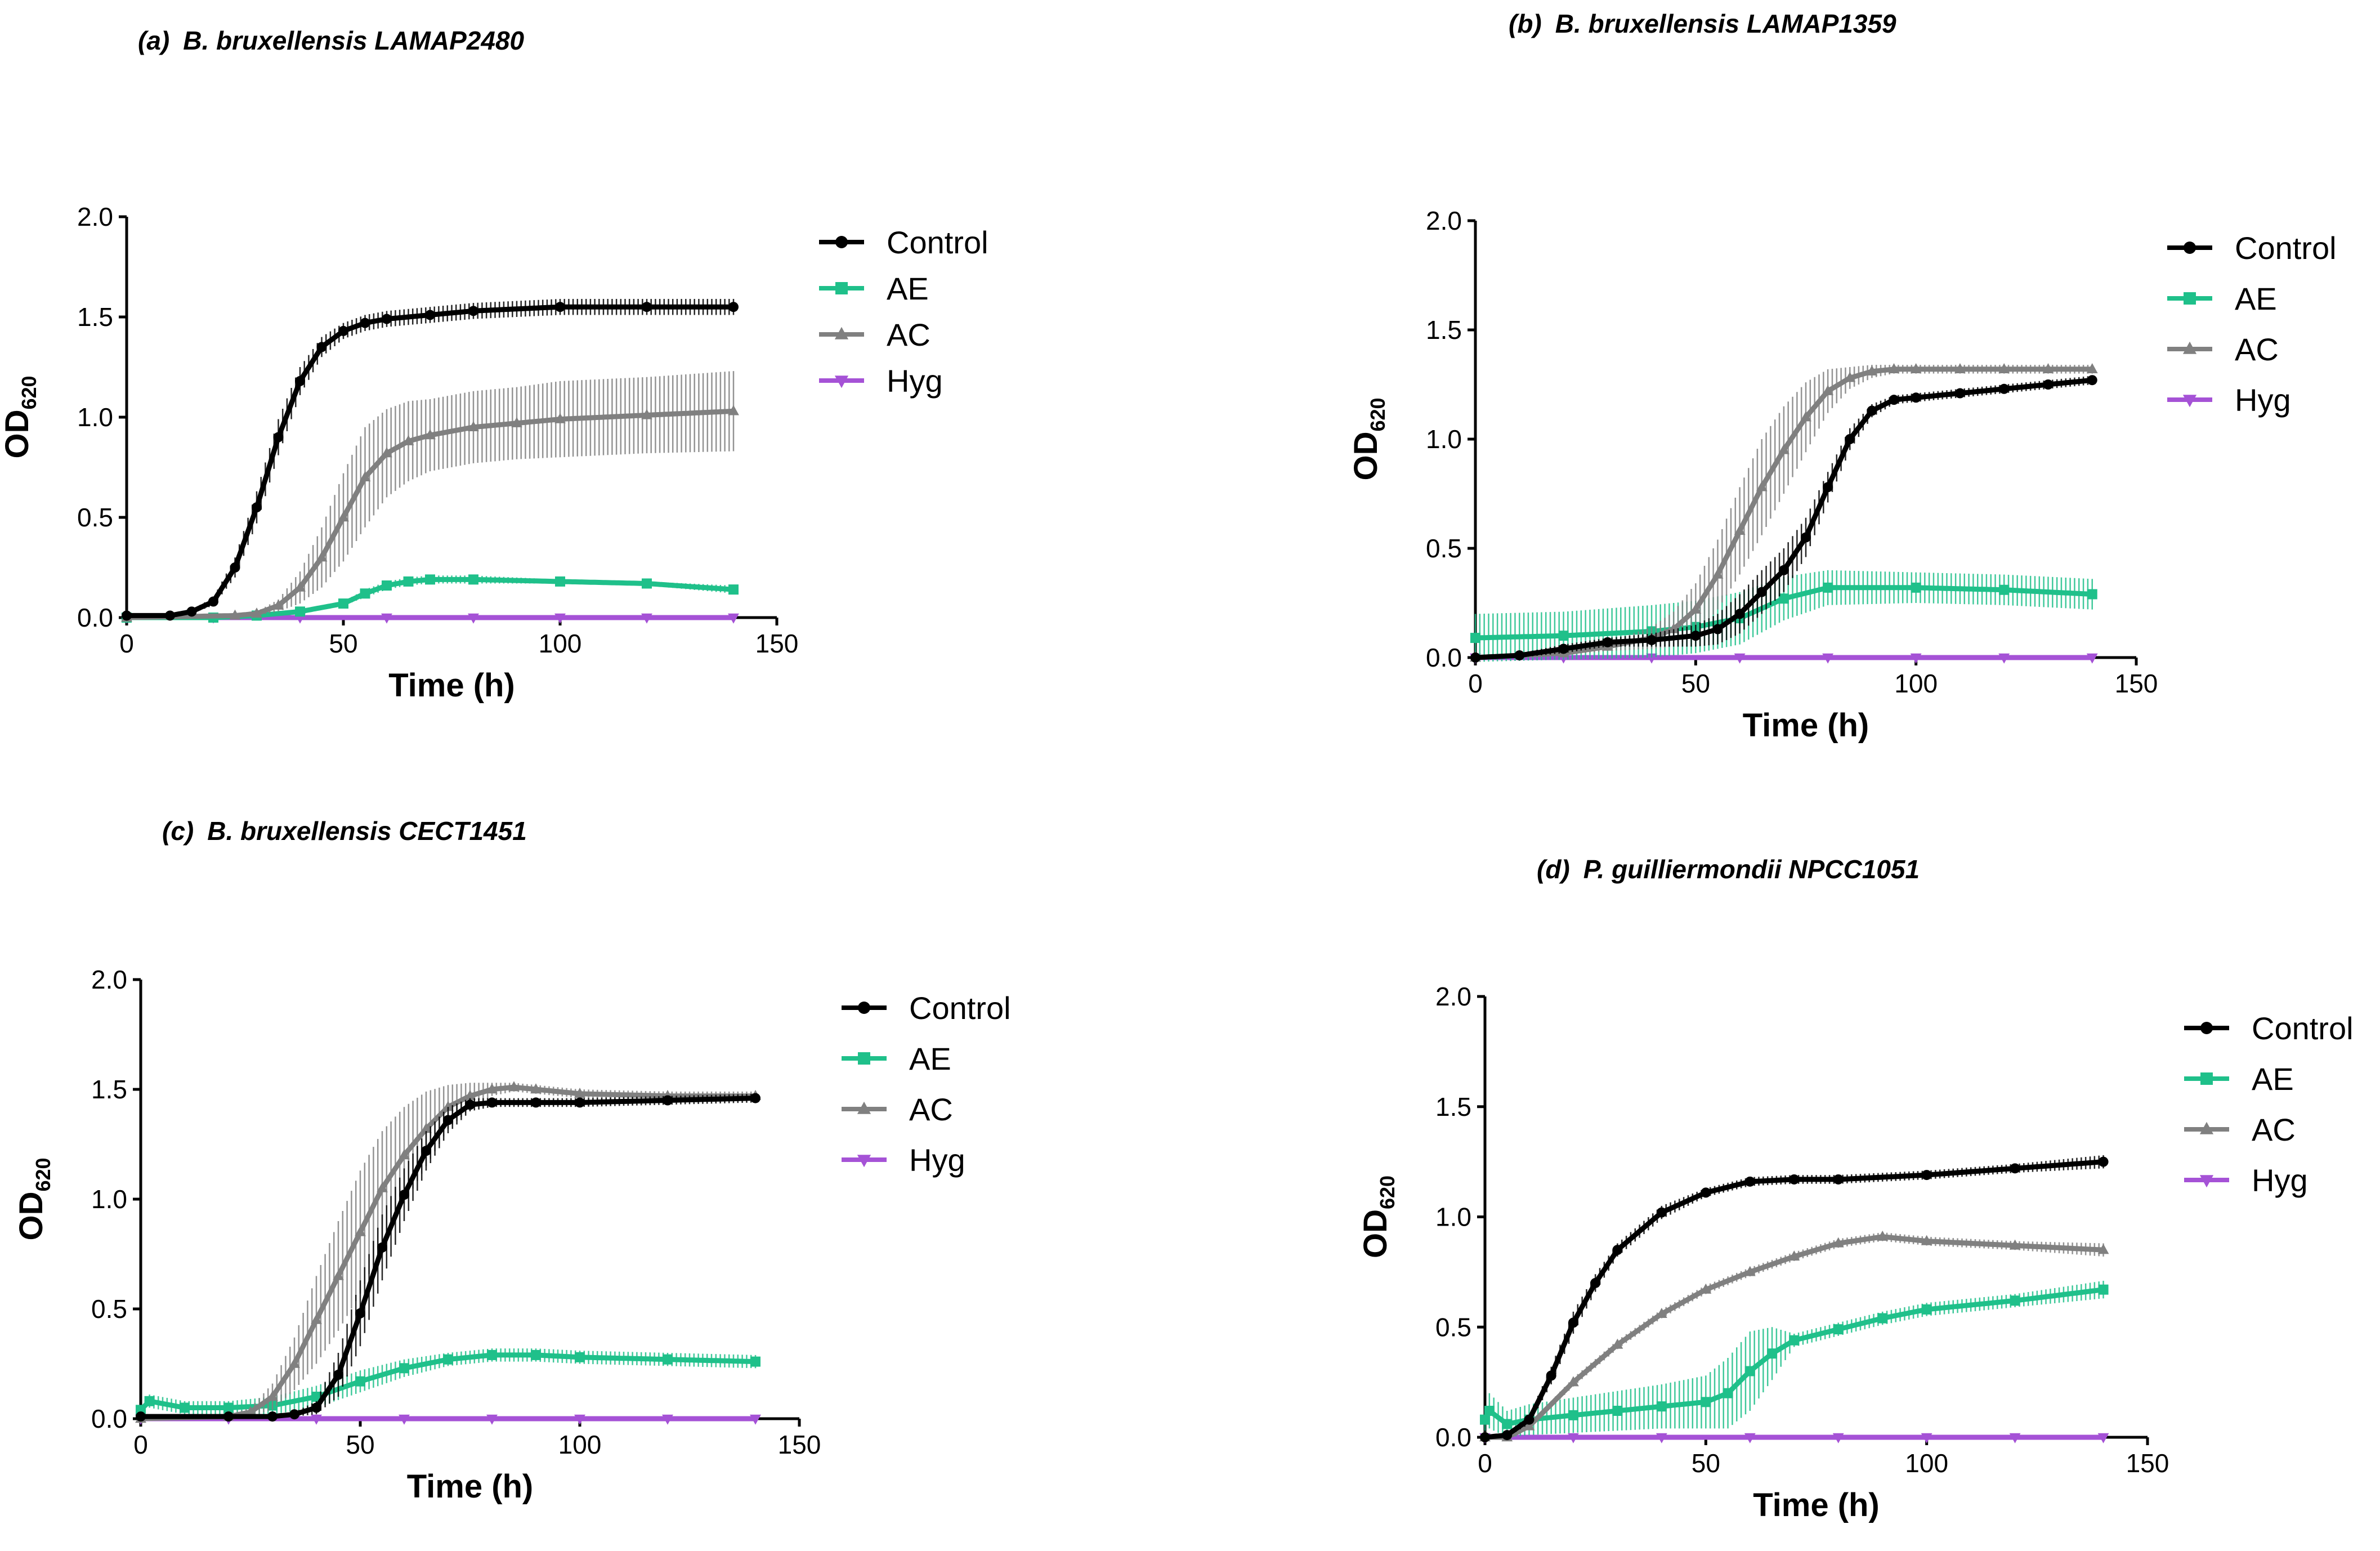 This screenshot has width=2380, height=1551. I want to click on panel-title-text: B. bruxellensis CECT1451, so click(367, 831).